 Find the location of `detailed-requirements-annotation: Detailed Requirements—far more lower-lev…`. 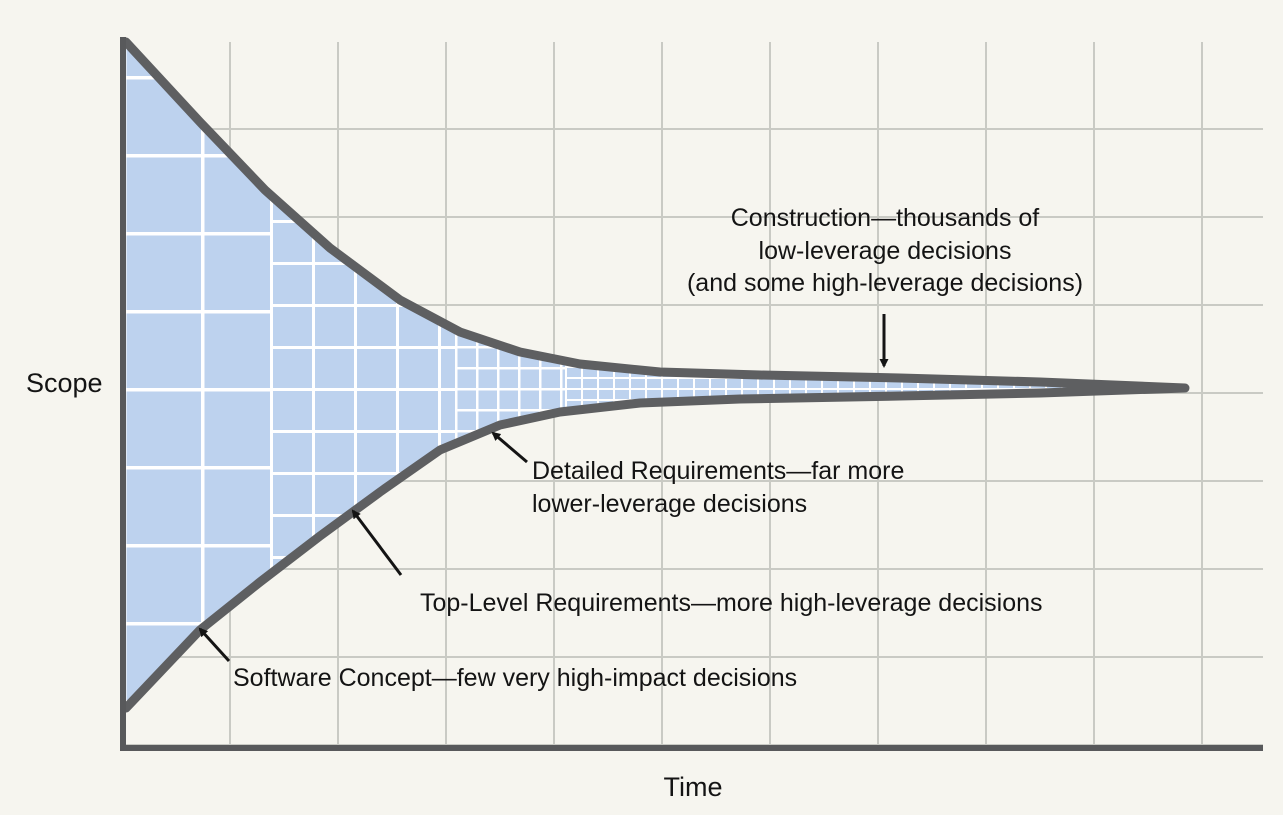

detailed-requirements-annotation: Detailed Requirements—far more lower-lev… is located at coordinates (718, 487).